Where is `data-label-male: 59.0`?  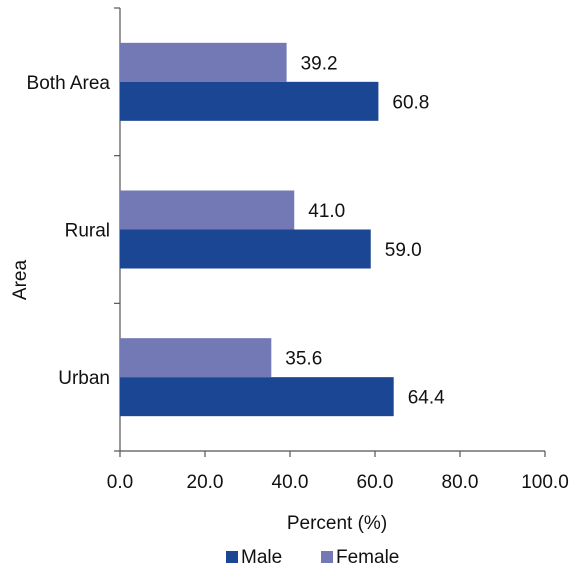
data-label-male: 59.0 is located at coordinates (403, 250).